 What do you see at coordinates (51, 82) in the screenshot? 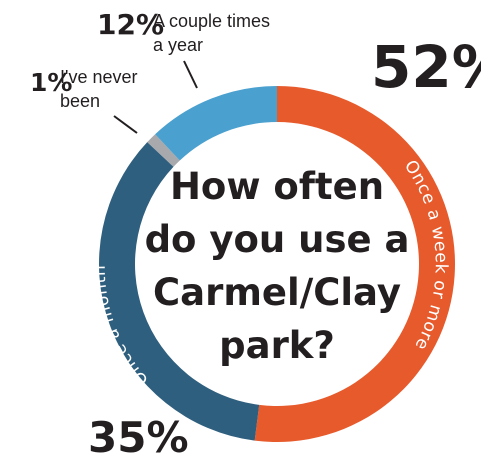
I see `percent-never-been: 1%` at bounding box center [51, 82].